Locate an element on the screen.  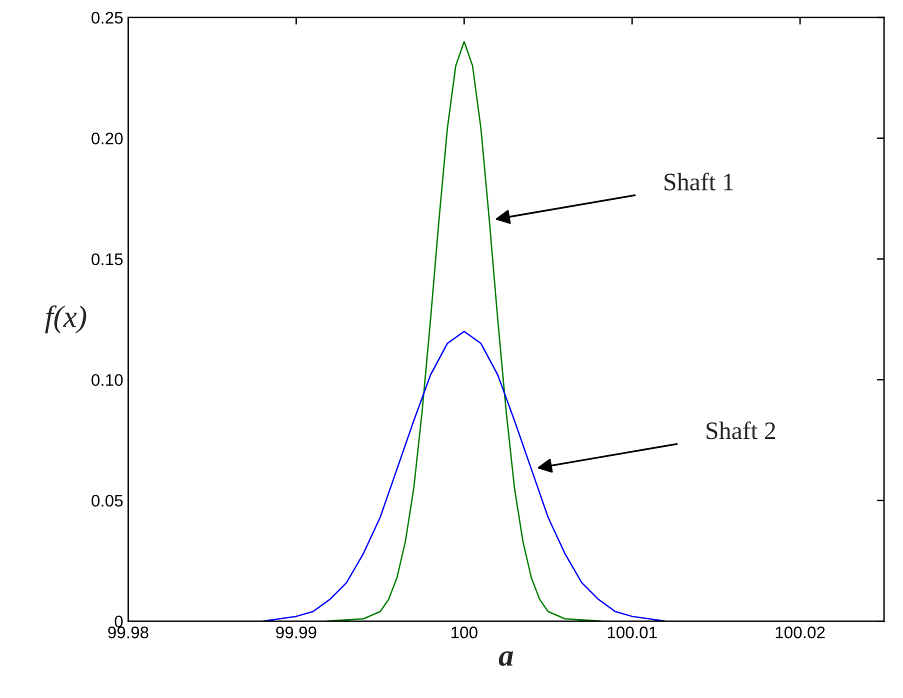
x-tick-label: 99.98 is located at coordinates (128, 632).